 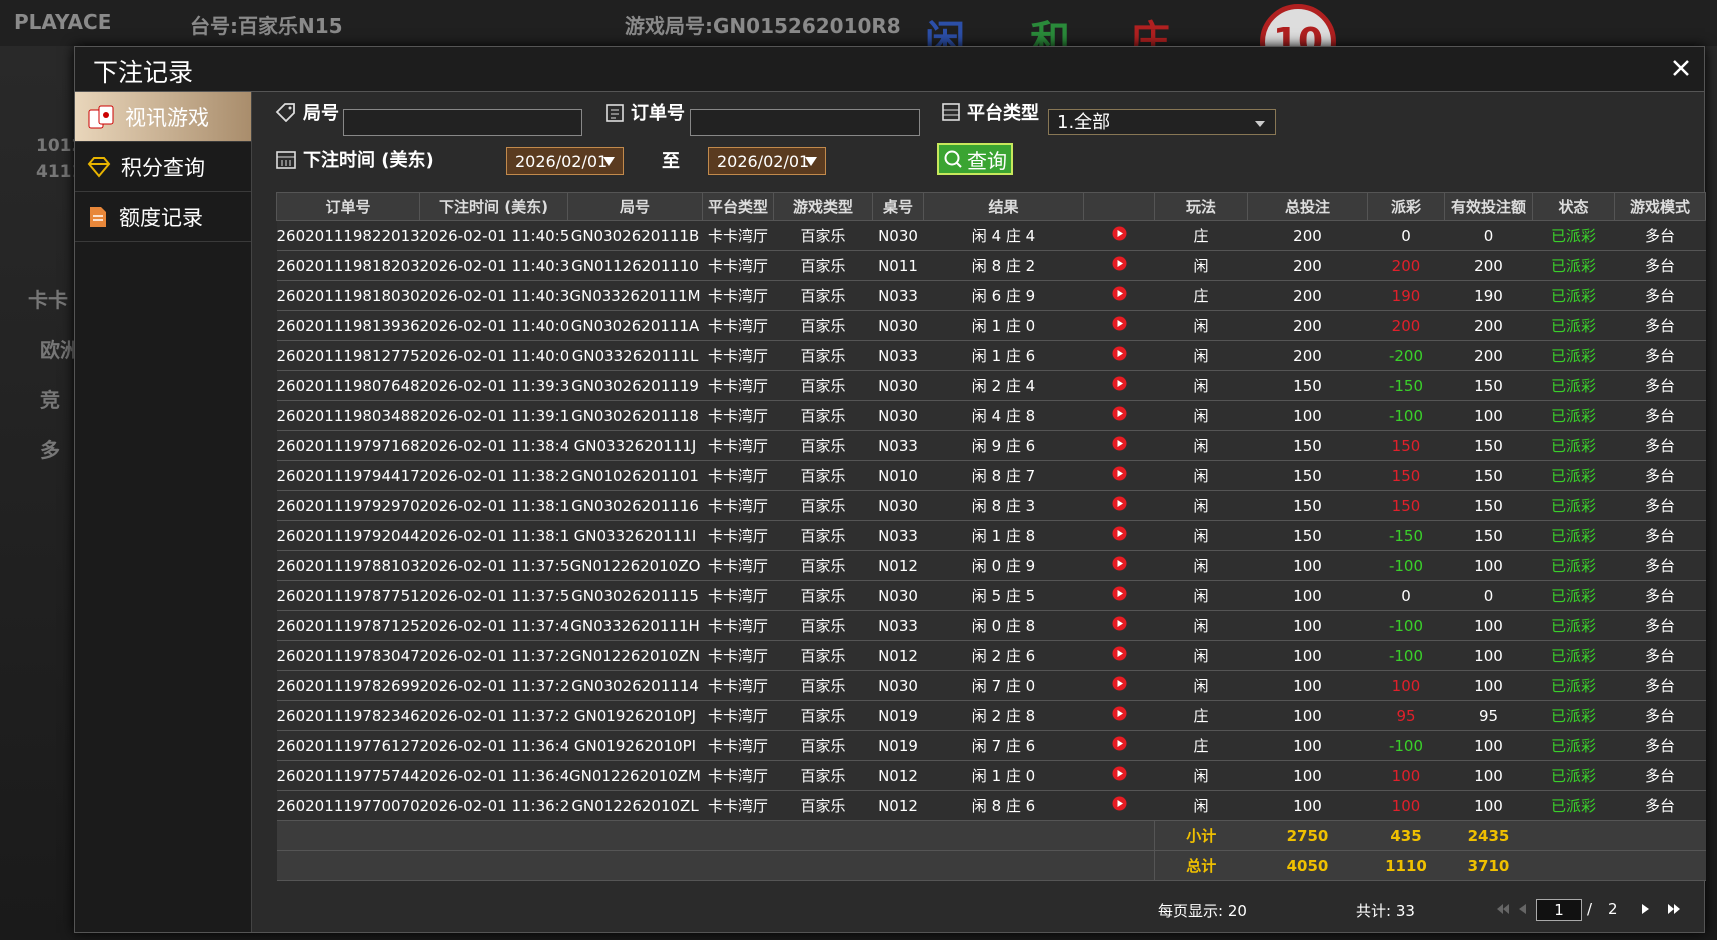 What do you see at coordinates (163, 117) in the screenshot?
I see `menu-item: 视讯游戏` at bounding box center [163, 117].